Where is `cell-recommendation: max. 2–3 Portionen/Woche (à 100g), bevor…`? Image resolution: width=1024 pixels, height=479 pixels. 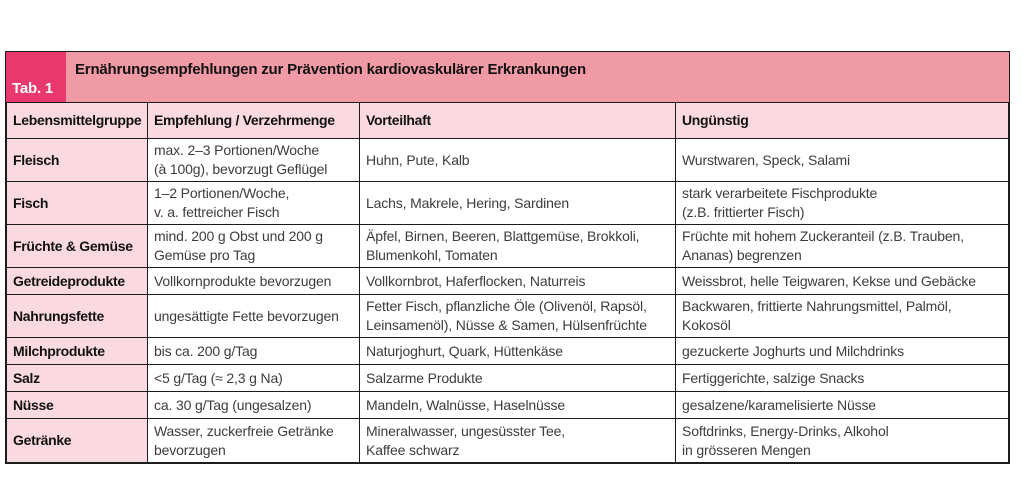
cell-recommendation: max. 2–3 Portionen/Woche (à 100g), bevor… is located at coordinates (253, 160).